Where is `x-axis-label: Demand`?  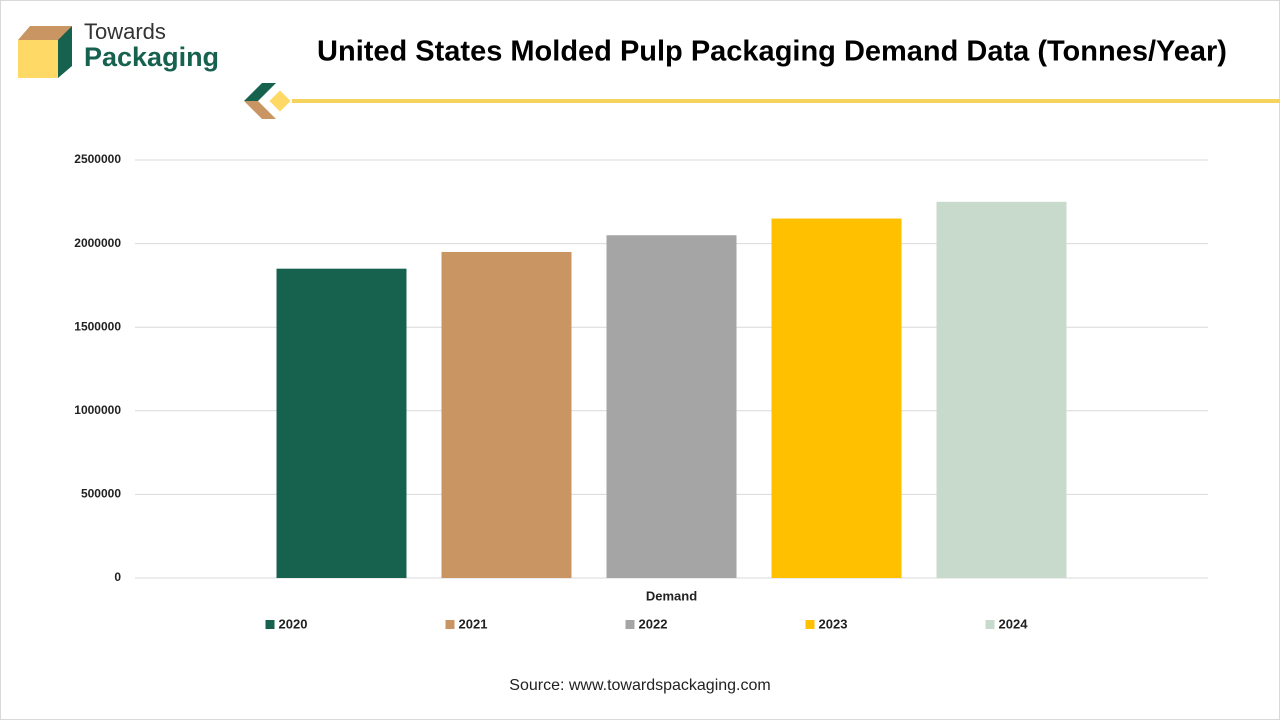 x-axis-label: Demand is located at coordinates (671, 595).